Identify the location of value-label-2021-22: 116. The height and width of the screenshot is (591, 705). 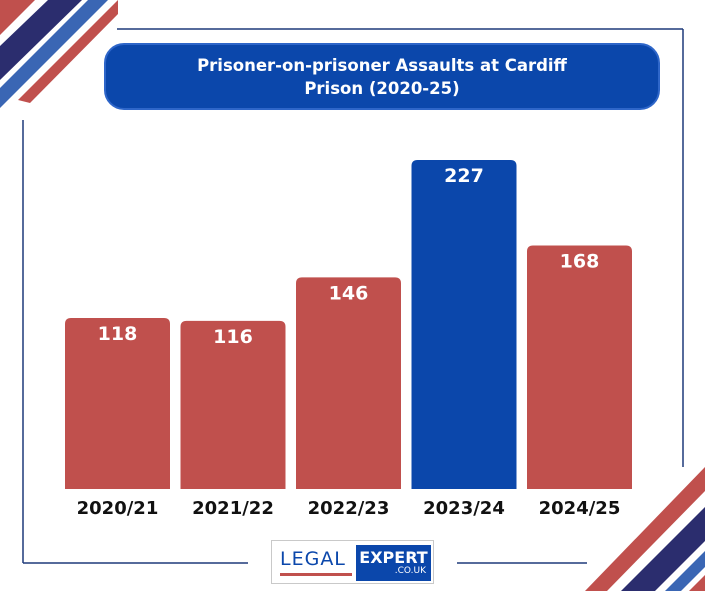
(233, 337).